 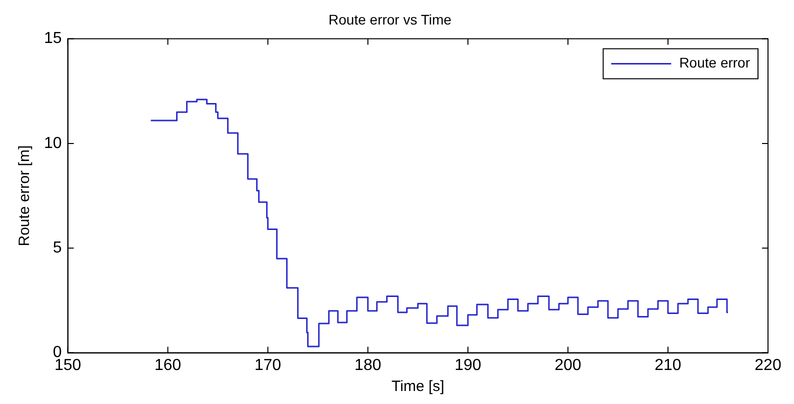 What do you see at coordinates (568, 365) in the screenshot?
I see `x-tick-label: 200` at bounding box center [568, 365].